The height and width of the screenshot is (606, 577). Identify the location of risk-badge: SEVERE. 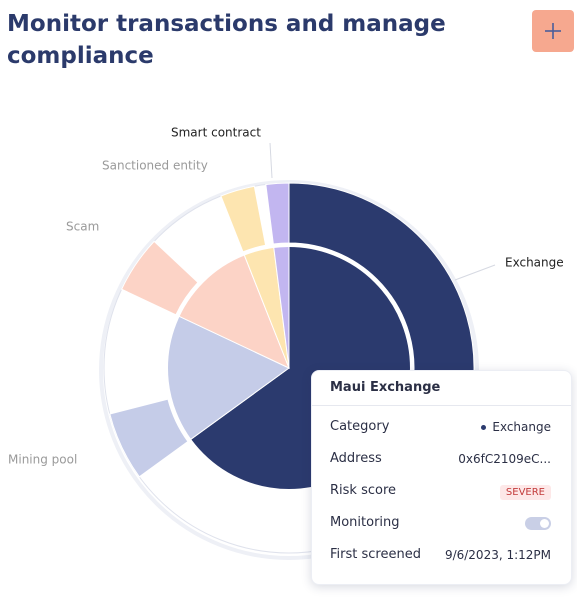
(525, 492).